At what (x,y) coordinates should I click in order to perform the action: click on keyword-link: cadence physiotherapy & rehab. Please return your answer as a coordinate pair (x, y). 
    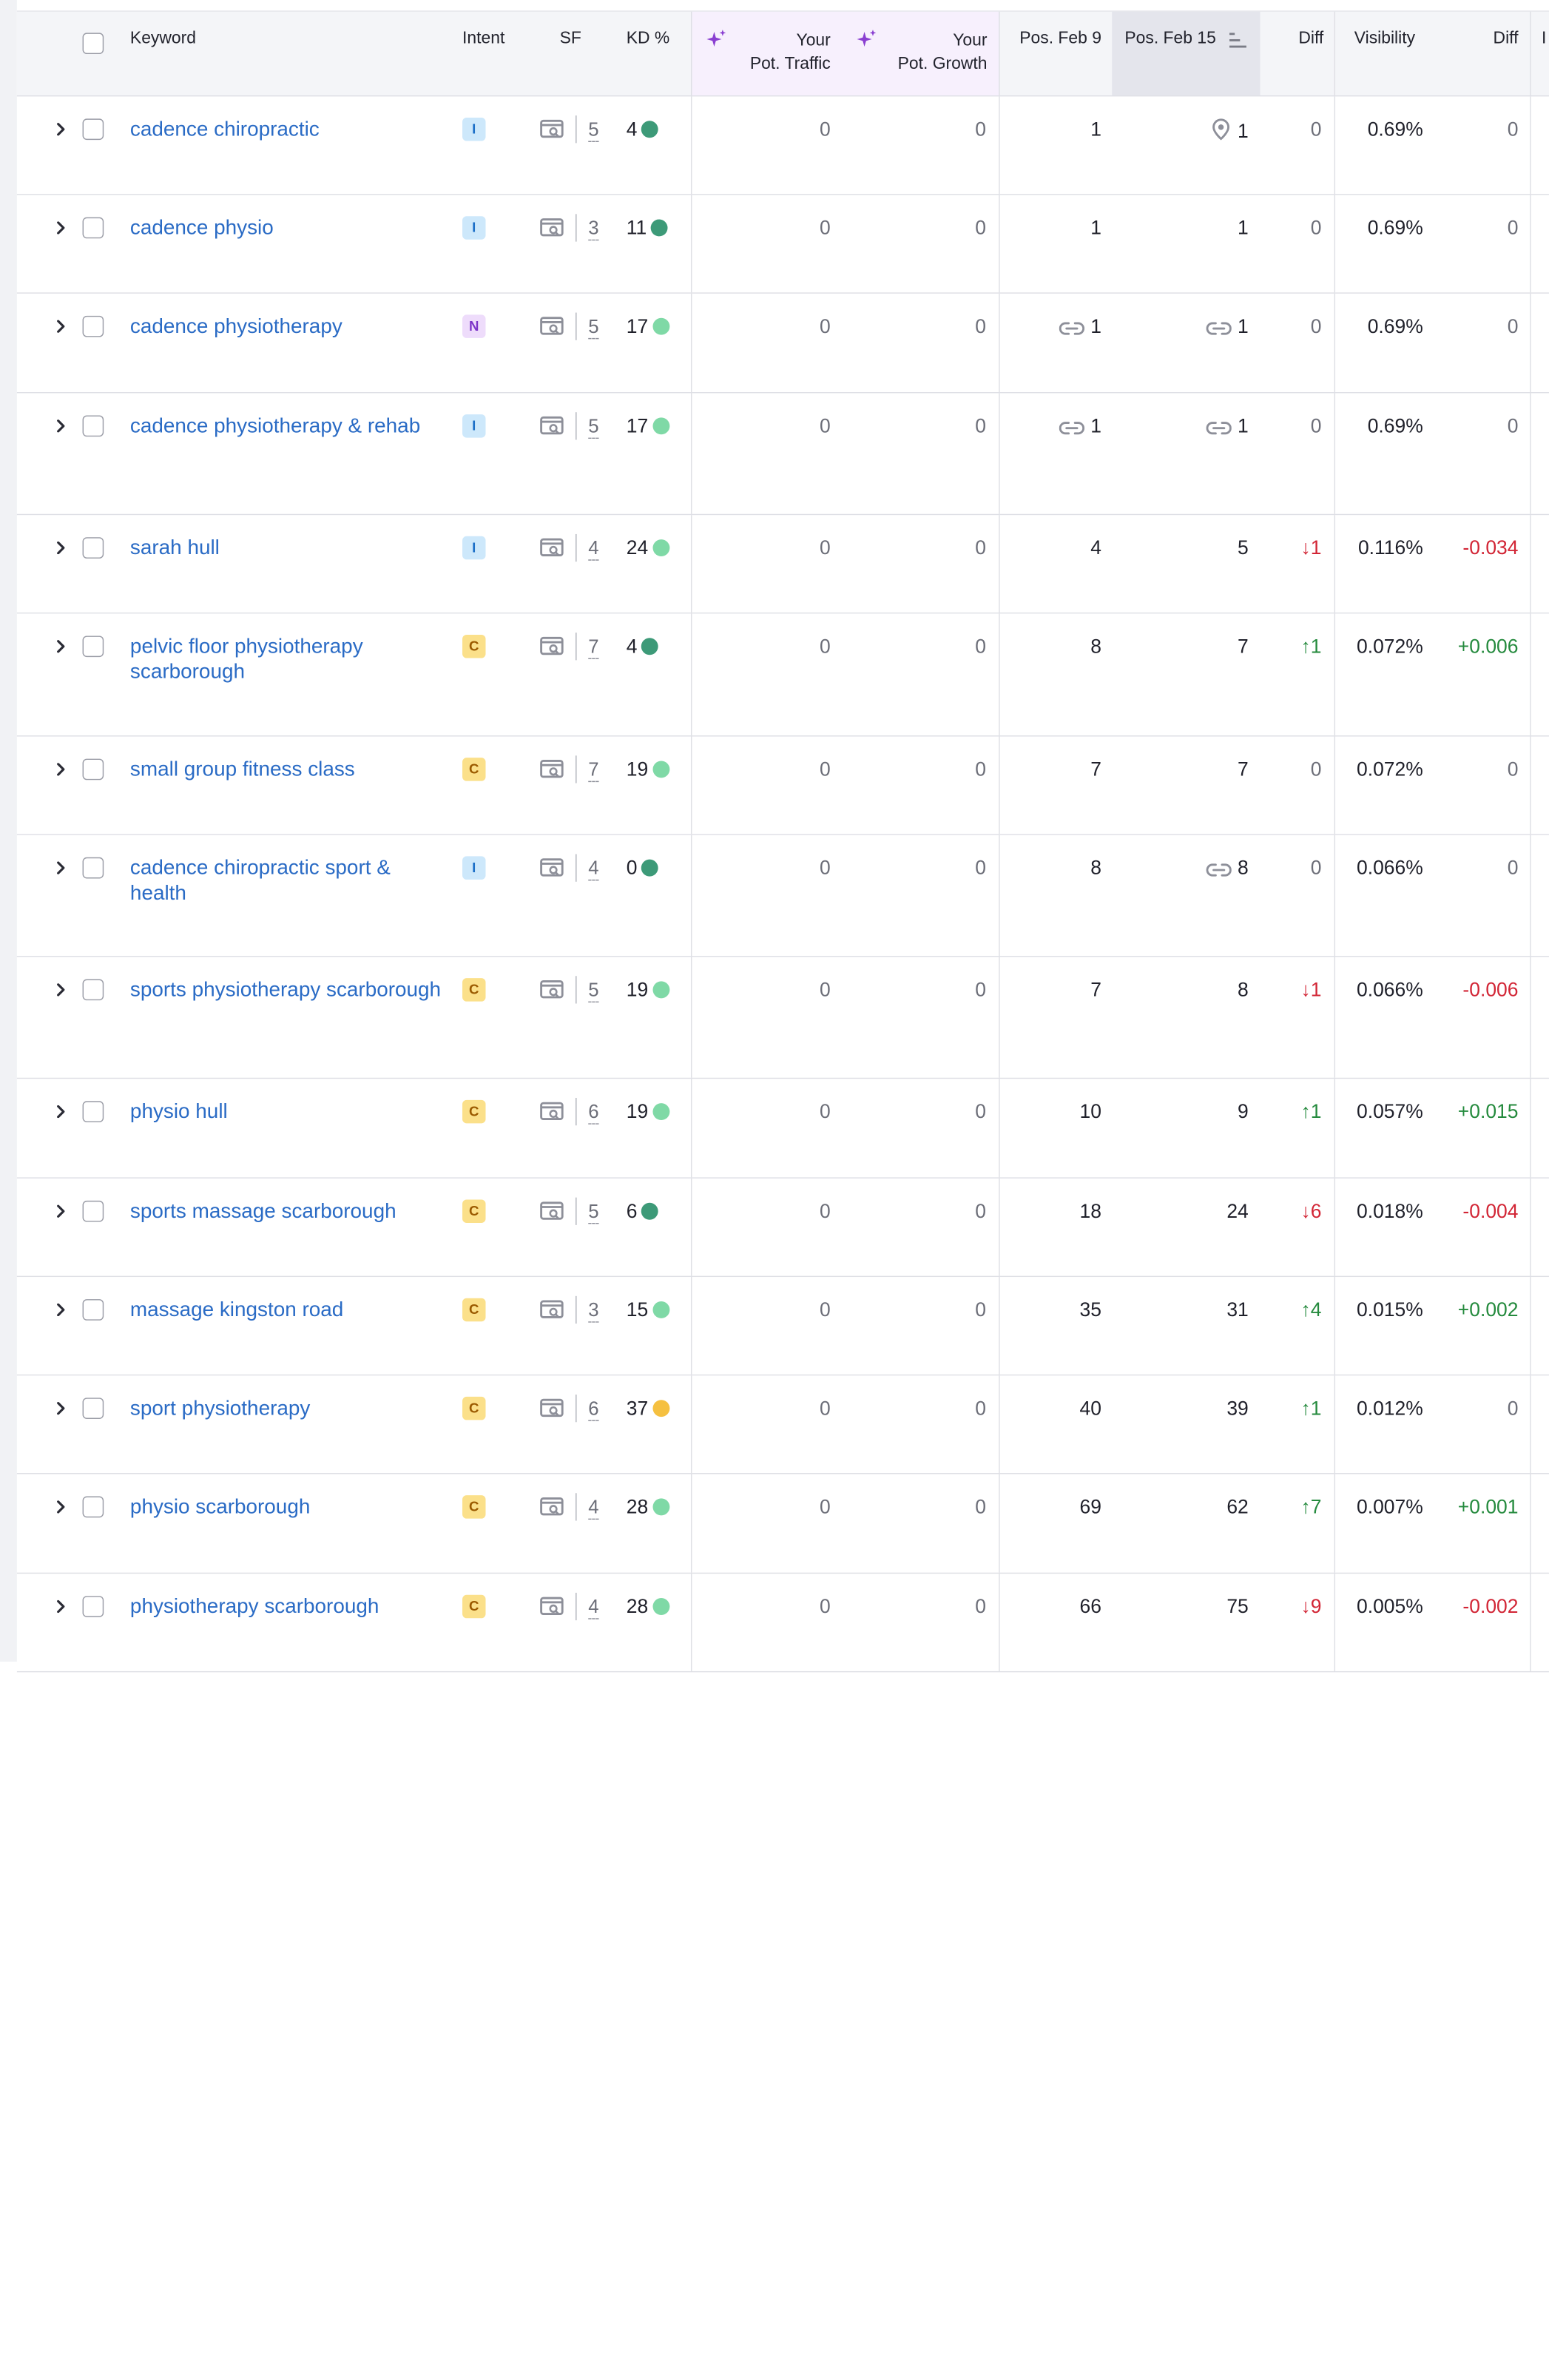
    Looking at the image, I should click on (275, 426).